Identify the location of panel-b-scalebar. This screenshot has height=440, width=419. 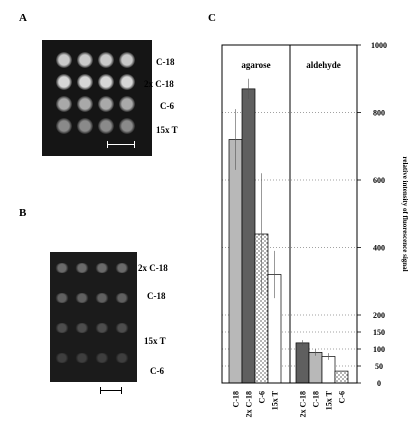
(111, 390).